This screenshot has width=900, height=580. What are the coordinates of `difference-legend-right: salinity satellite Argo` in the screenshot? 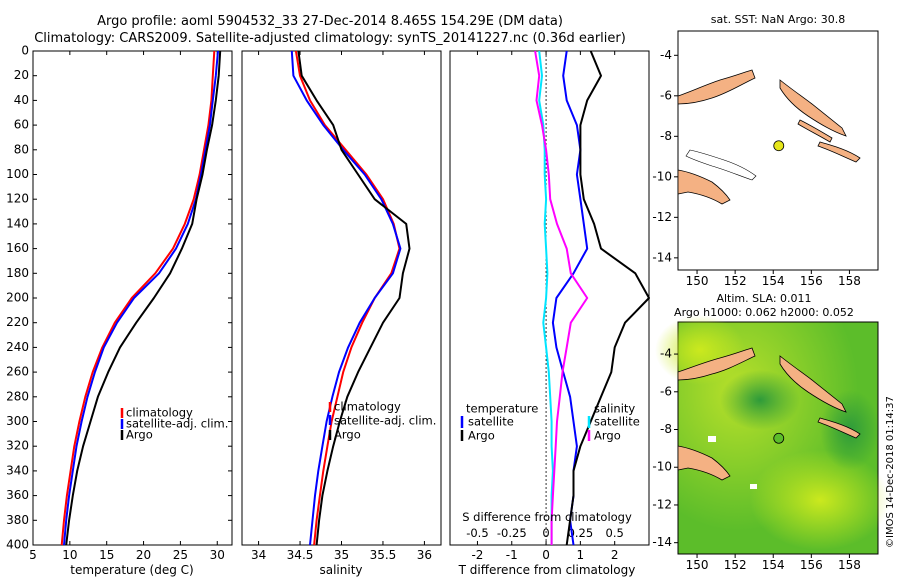 It's located at (613, 422).